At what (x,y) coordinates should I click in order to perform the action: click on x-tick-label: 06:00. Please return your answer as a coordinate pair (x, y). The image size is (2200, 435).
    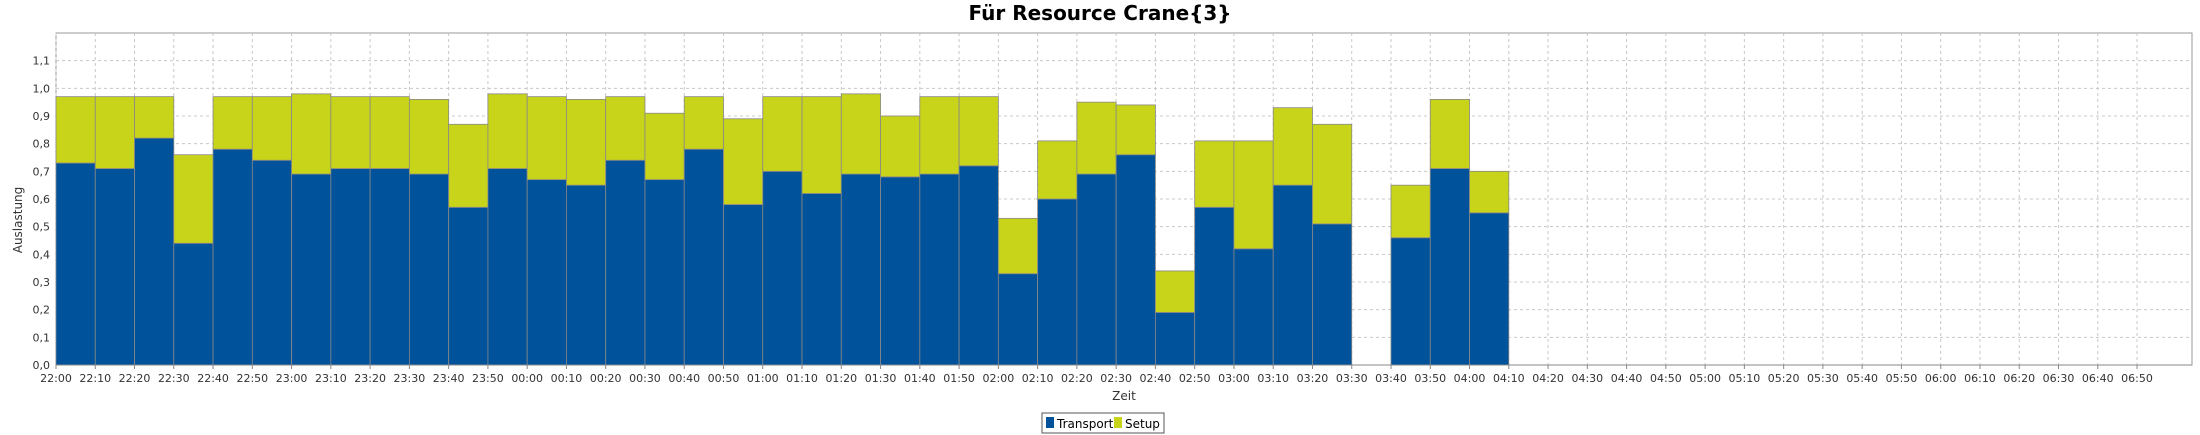
    Looking at the image, I should click on (1941, 378).